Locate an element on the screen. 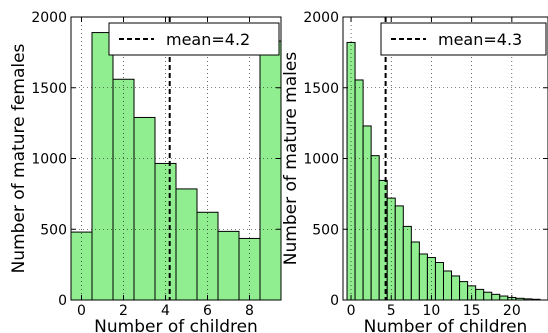  legend: mean=4.2 is located at coordinates (194, 39).